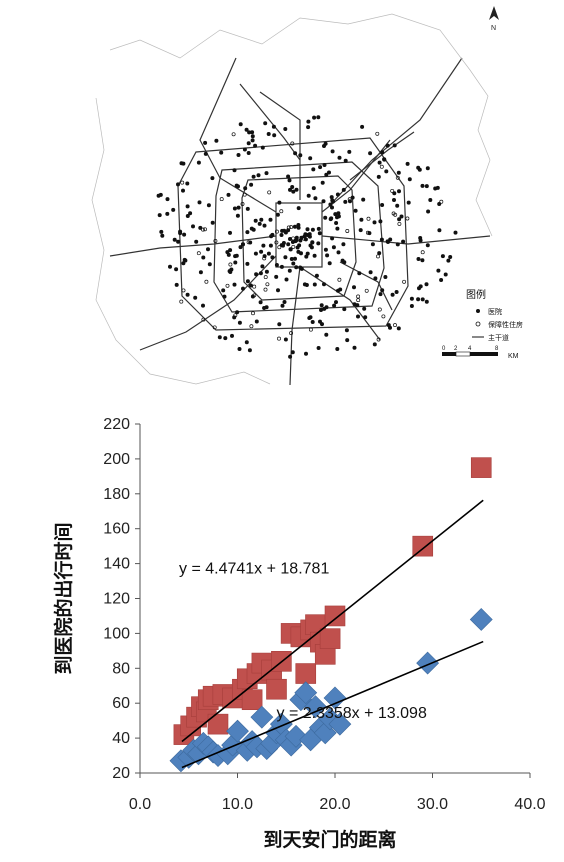  I want to click on radial-road-southeast, so click(366, 286).